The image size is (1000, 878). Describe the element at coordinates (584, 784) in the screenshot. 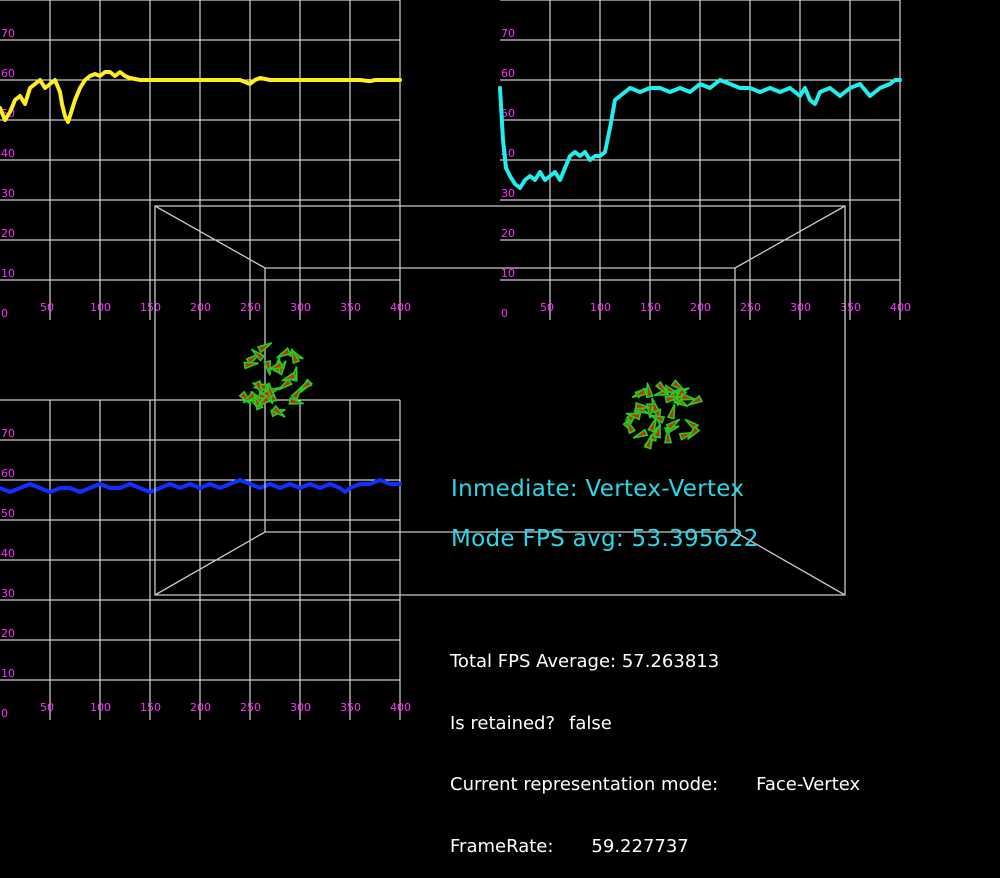

I see `representation-label: Current representation mode:` at that location.